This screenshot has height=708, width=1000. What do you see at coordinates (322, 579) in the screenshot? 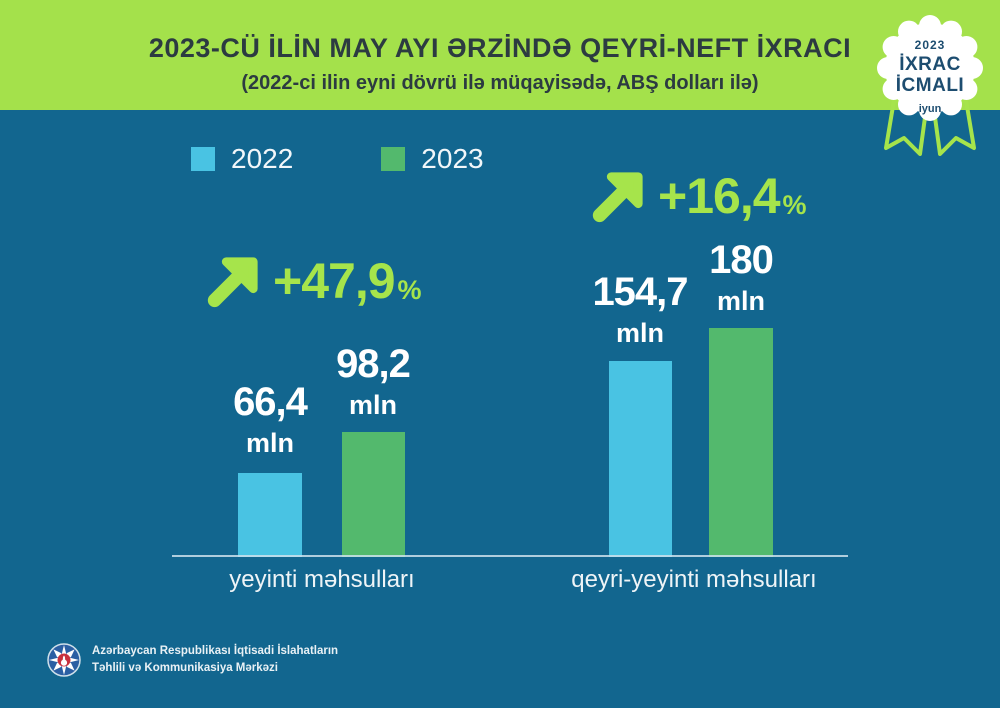
I see `category-label-food: yeyinti məhsulları` at bounding box center [322, 579].